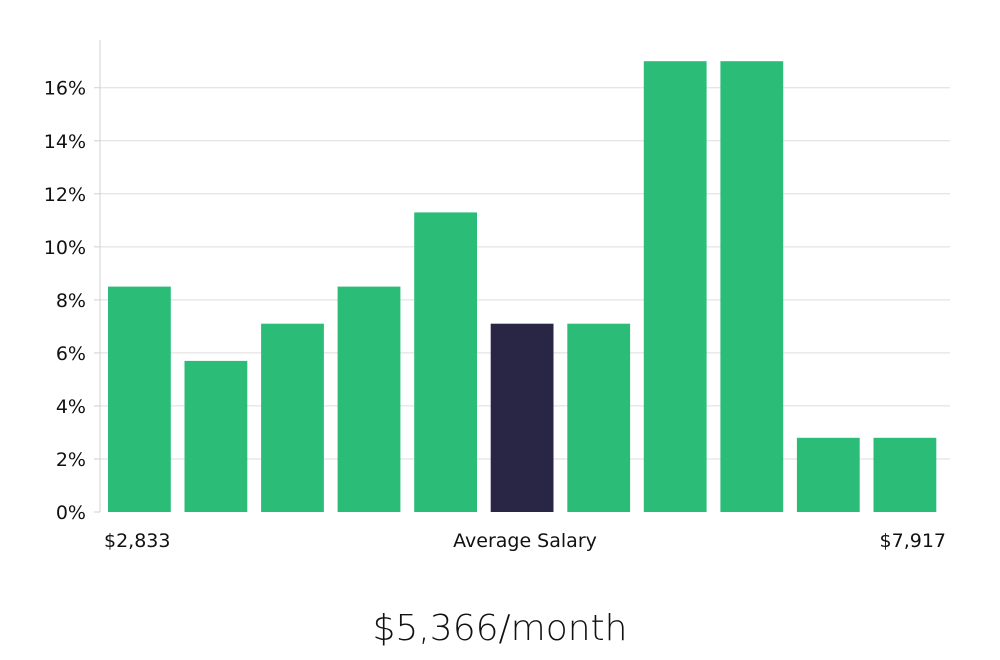 This screenshot has height=660, width=1000. I want to click on y-tick-label: 4%, so click(71, 407).